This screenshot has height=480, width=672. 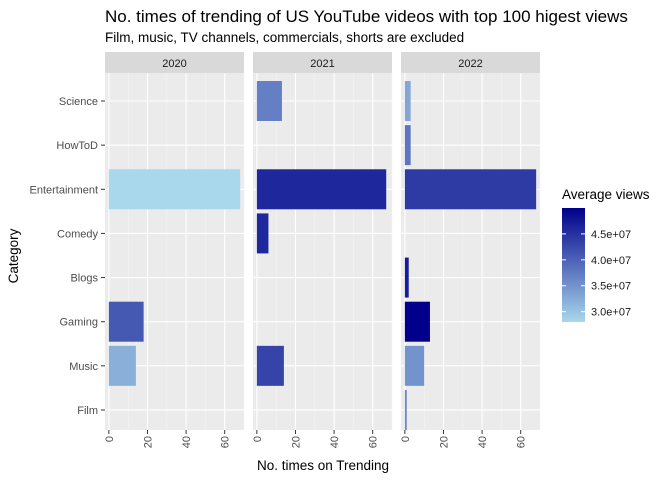 What do you see at coordinates (13, 255) in the screenshot?
I see `y-axis-title: Category` at bounding box center [13, 255].